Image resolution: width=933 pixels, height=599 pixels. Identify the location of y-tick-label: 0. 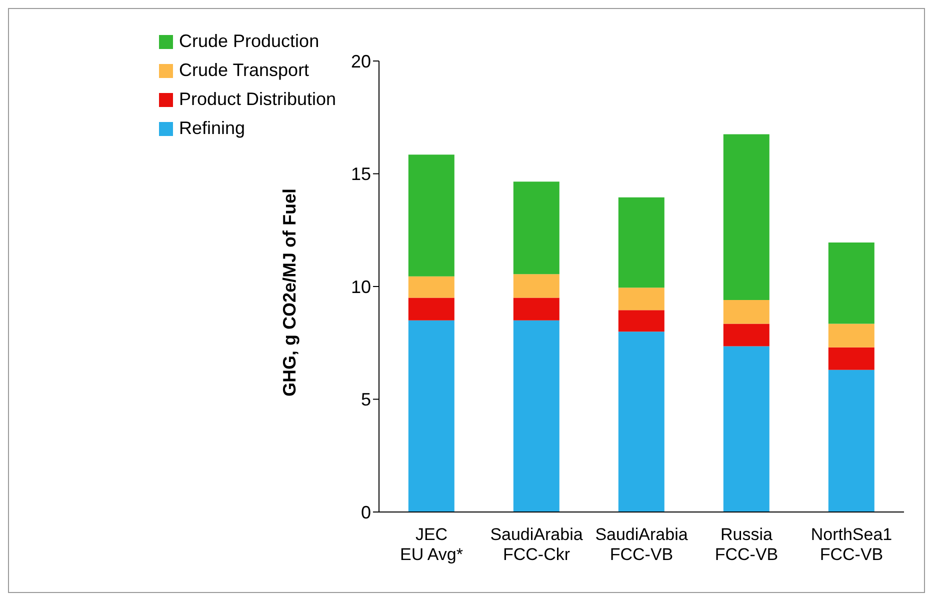
(365, 512).